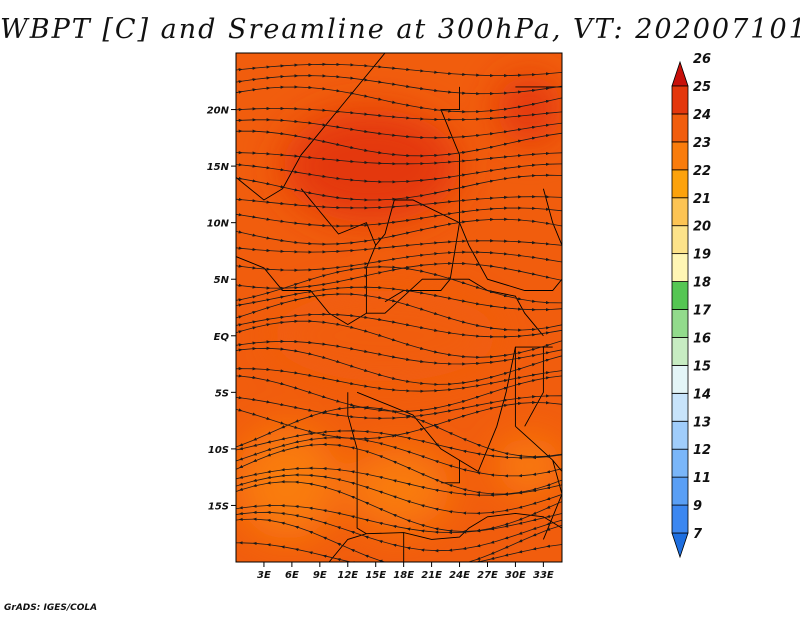 This screenshot has width=800, height=618. What do you see at coordinates (292, 575) in the screenshot?
I see `x-tick-label: 6E` at bounding box center [292, 575].